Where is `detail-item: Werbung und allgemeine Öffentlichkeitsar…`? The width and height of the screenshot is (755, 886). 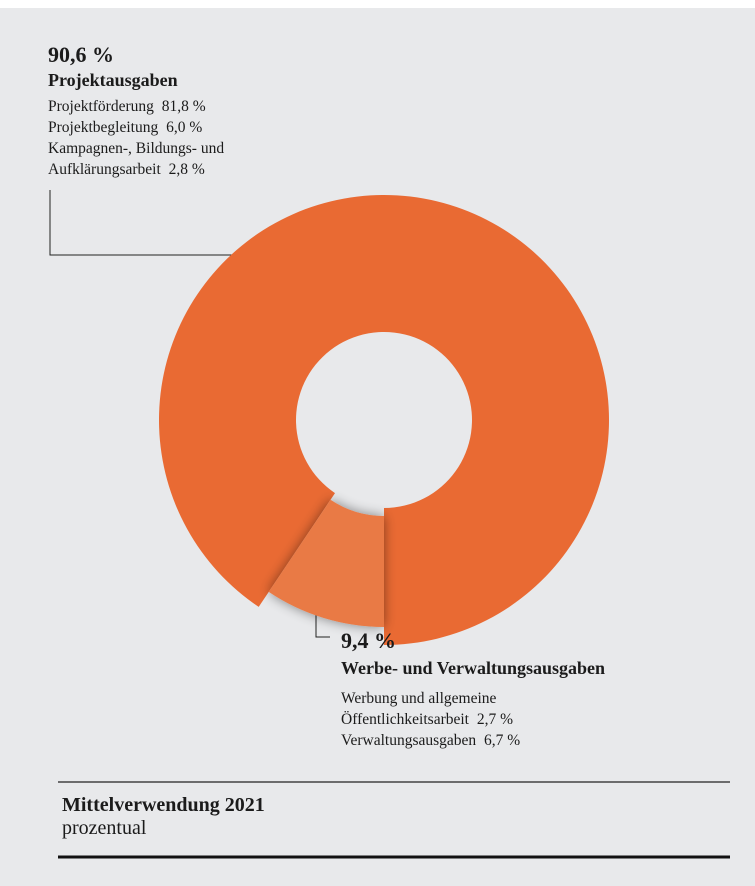 detail-item: Werbung und allgemeine Öffentlichkeitsar… is located at coordinates (448, 709).